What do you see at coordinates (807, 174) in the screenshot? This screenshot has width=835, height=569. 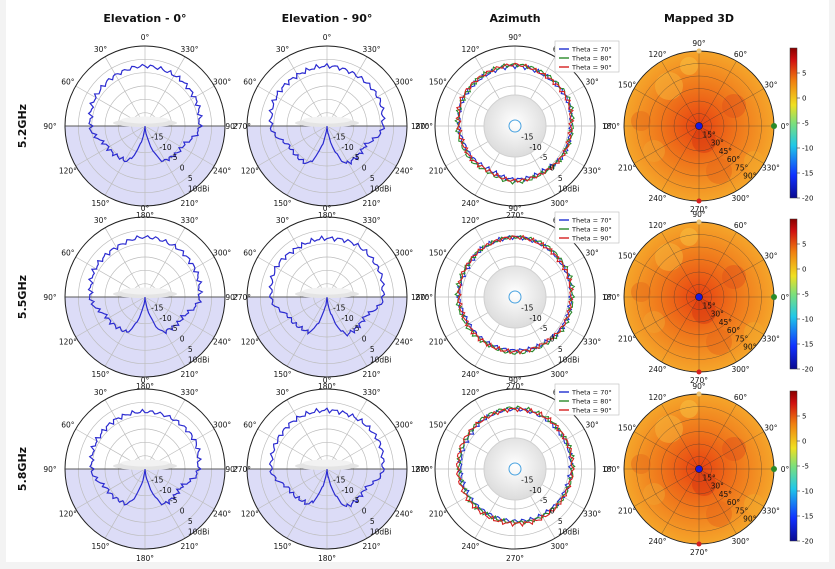 I see `colorbar-tick-label: -15` at bounding box center [807, 174].